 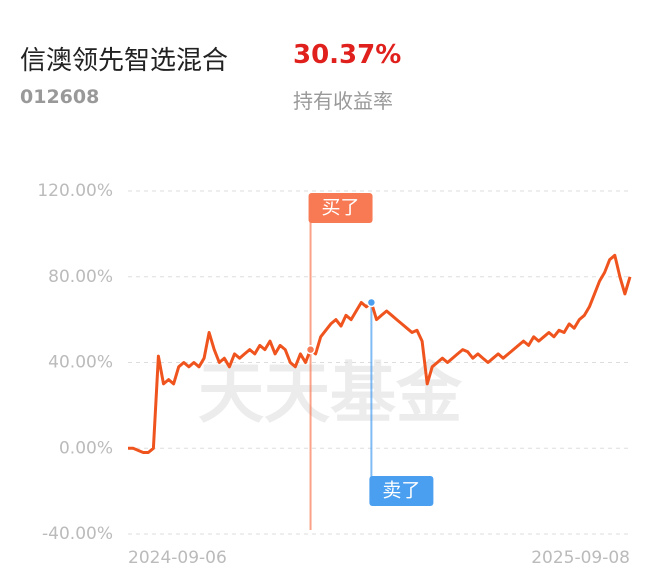 What do you see at coordinates (80, 277) in the screenshot?
I see `y-tick-label: 80.00%` at bounding box center [80, 277].